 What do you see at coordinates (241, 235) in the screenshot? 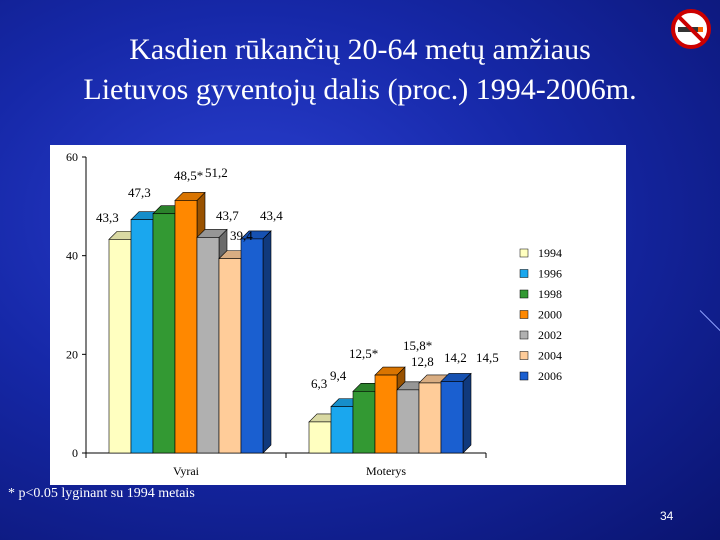
I see `data-label-2004-vyrai: 39,4` at bounding box center [241, 235].